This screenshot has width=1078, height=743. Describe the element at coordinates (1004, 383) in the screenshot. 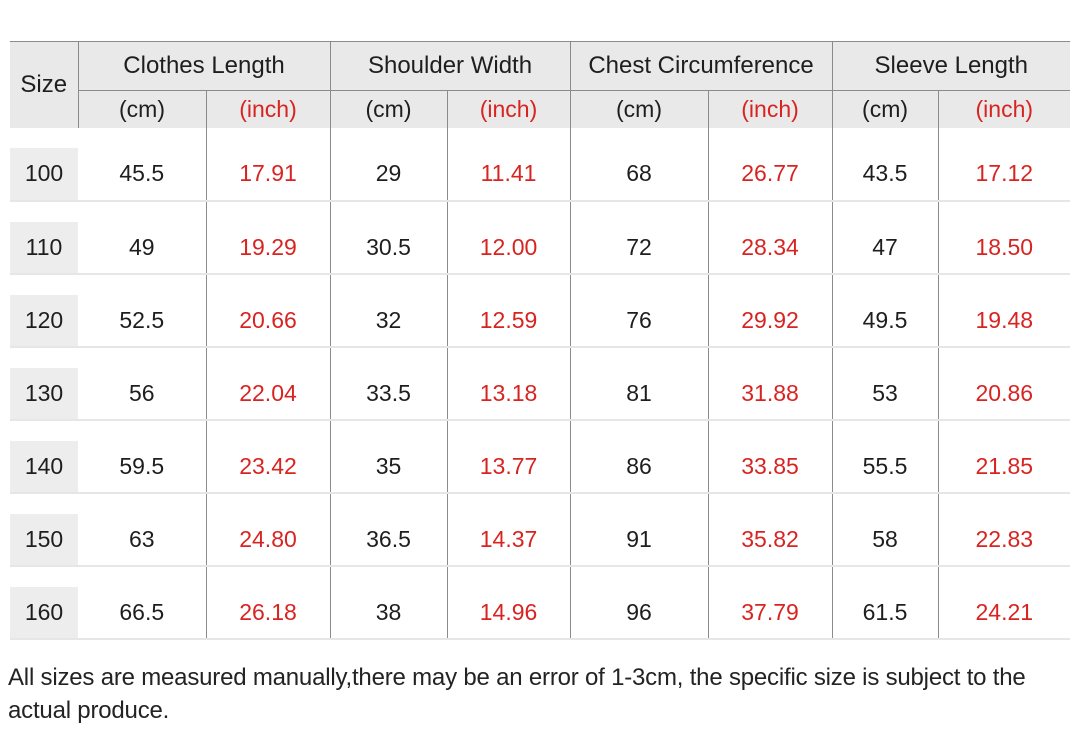

I see `value-cell-inch: 20.86` at that location.